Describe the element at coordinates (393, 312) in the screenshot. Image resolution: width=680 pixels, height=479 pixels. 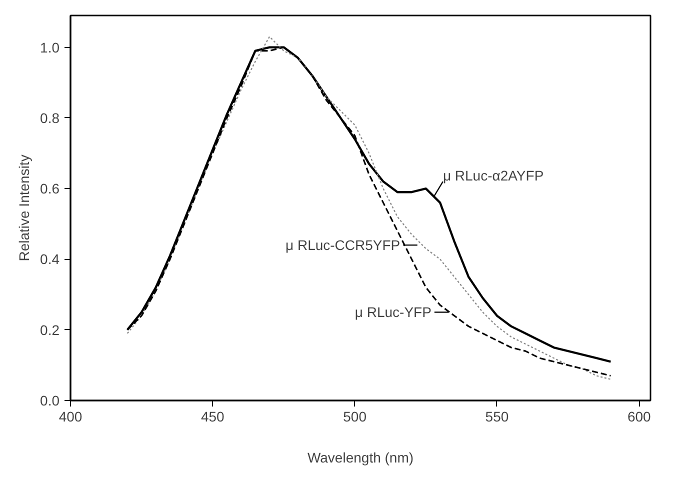
I see `annotation: μ RLuc-YFP` at that location.